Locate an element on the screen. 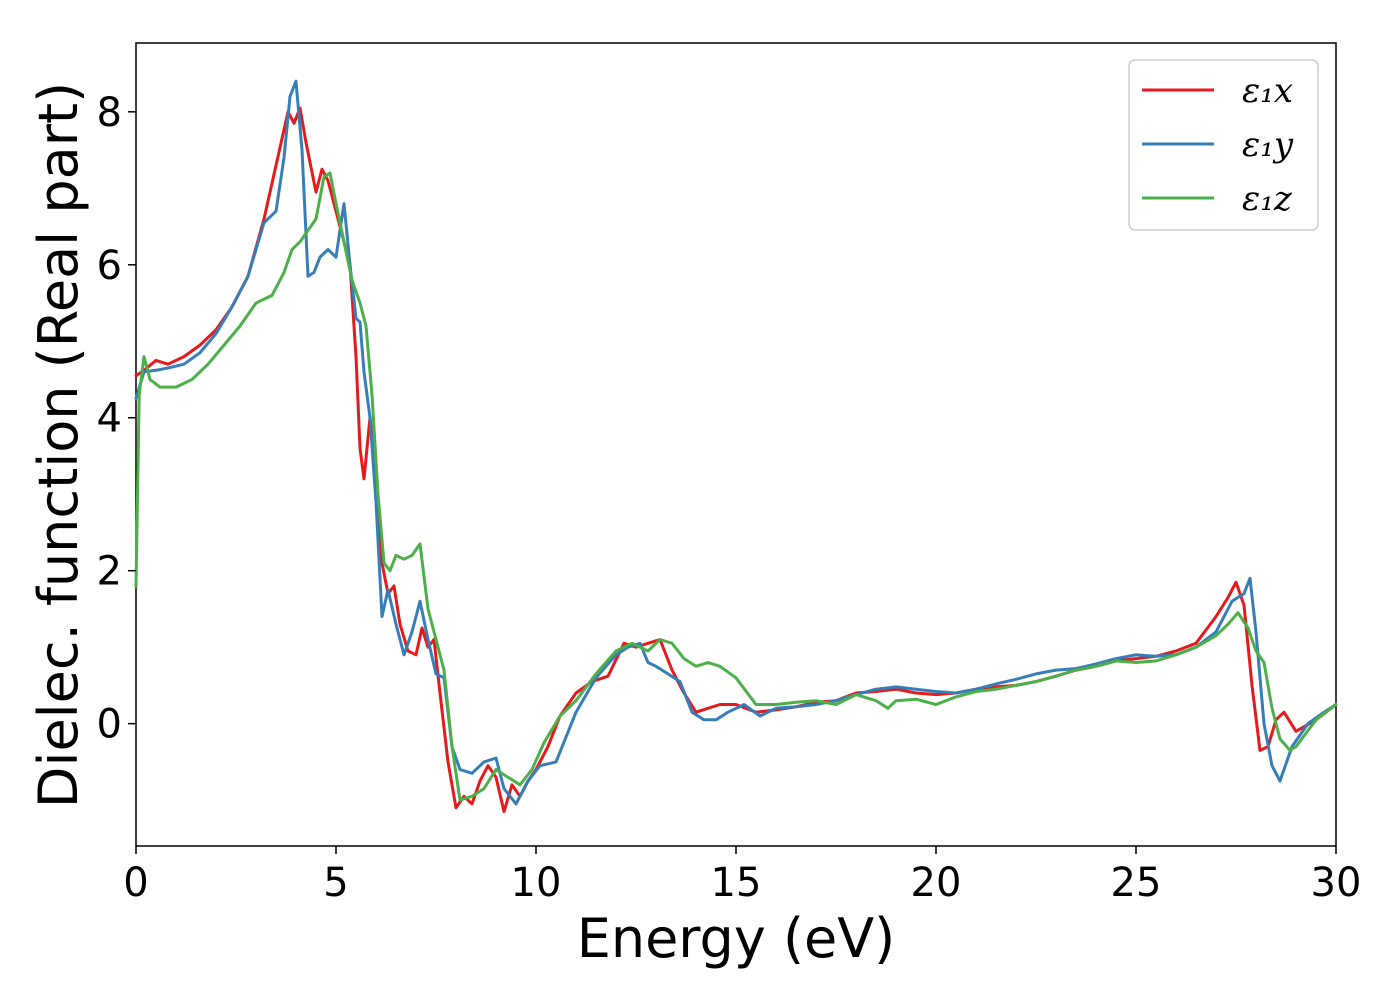  y-tick-label: 6 is located at coordinates (109, 266).